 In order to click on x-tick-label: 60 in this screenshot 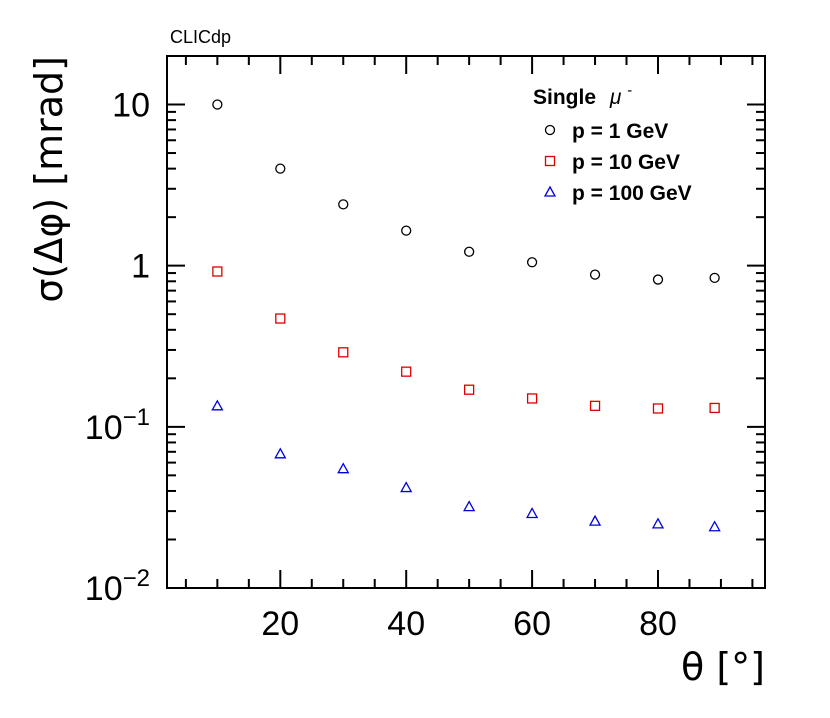, I will do `click(532, 624)`.